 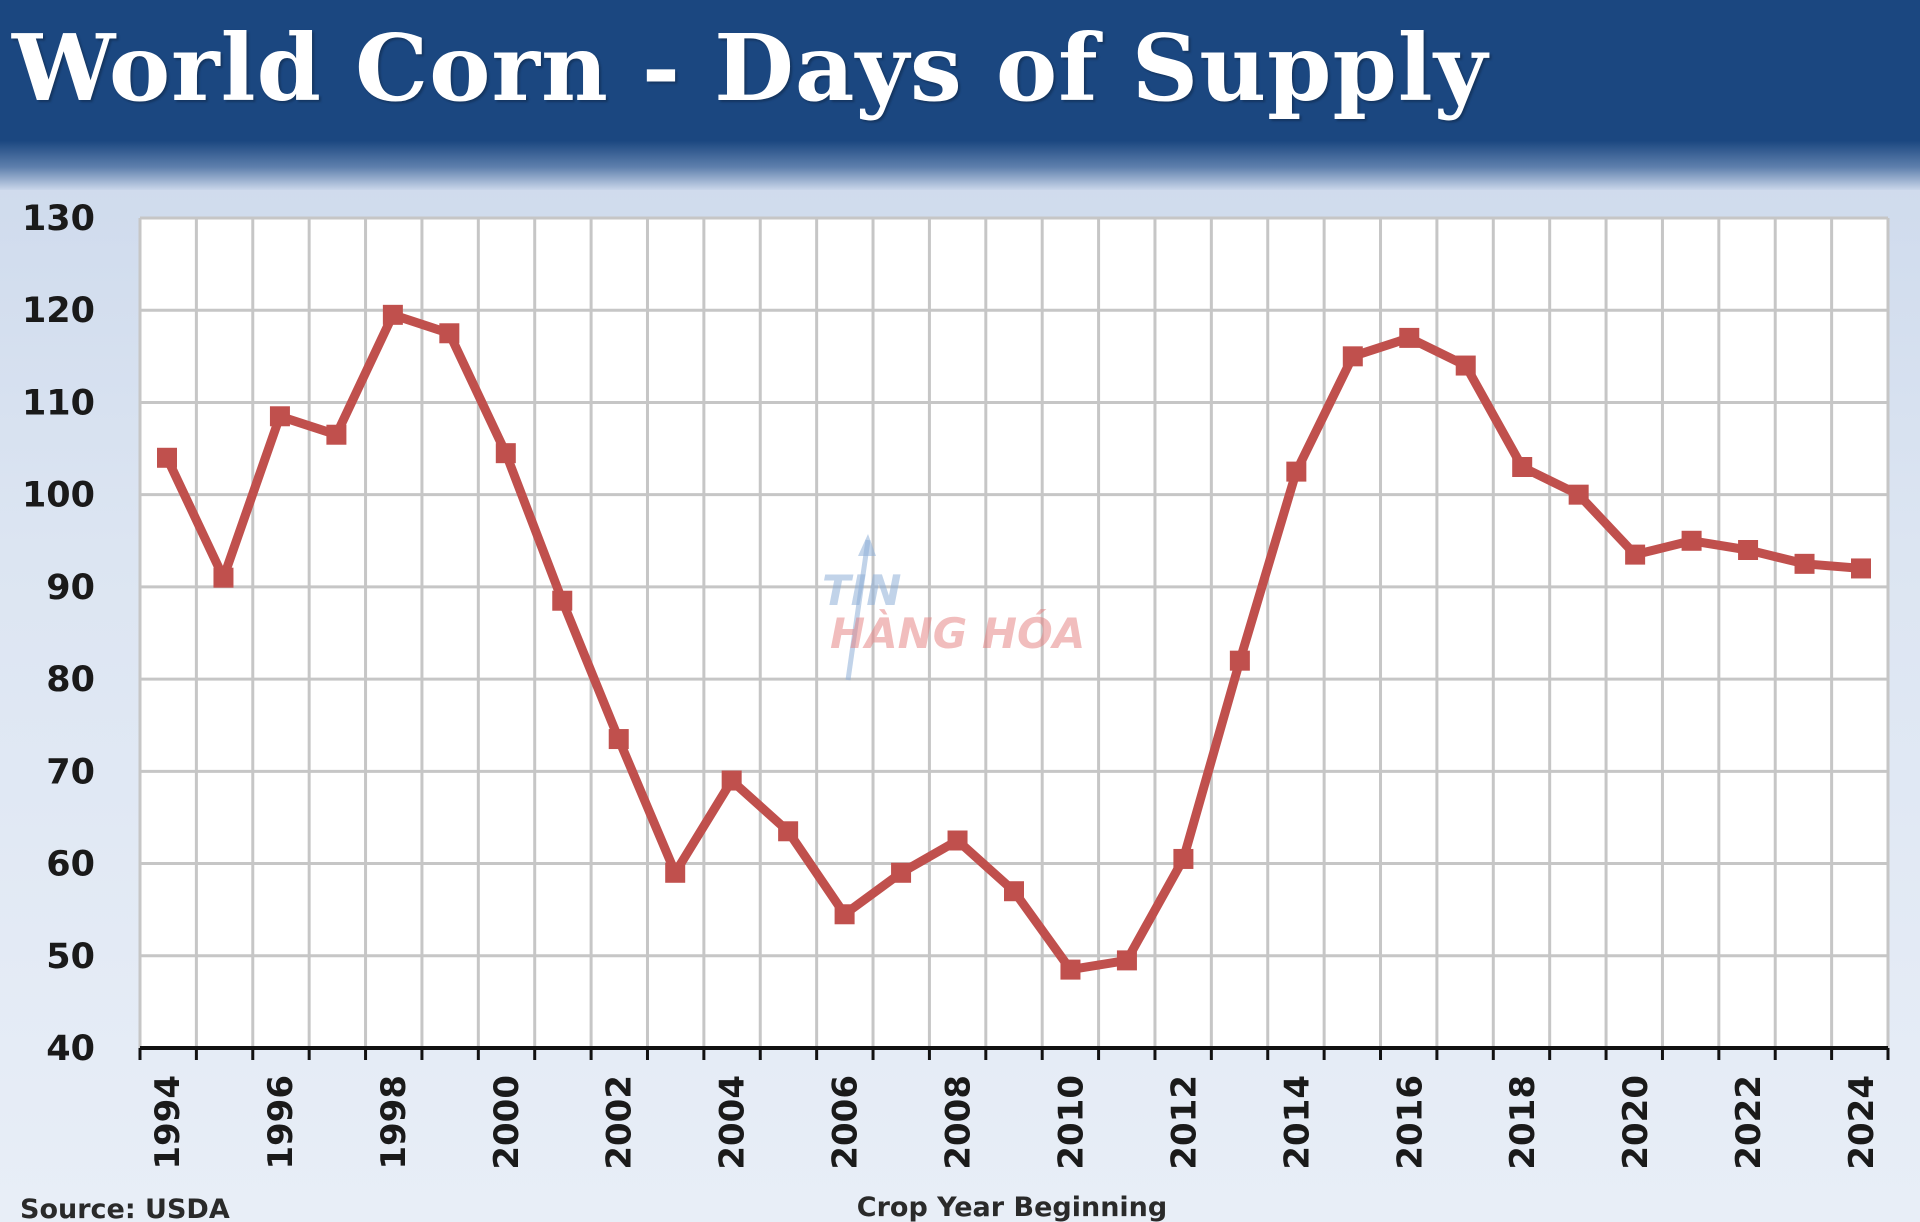 What do you see at coordinates (1184, 1122) in the screenshot?
I see `x-tick-label: 2012` at bounding box center [1184, 1122].